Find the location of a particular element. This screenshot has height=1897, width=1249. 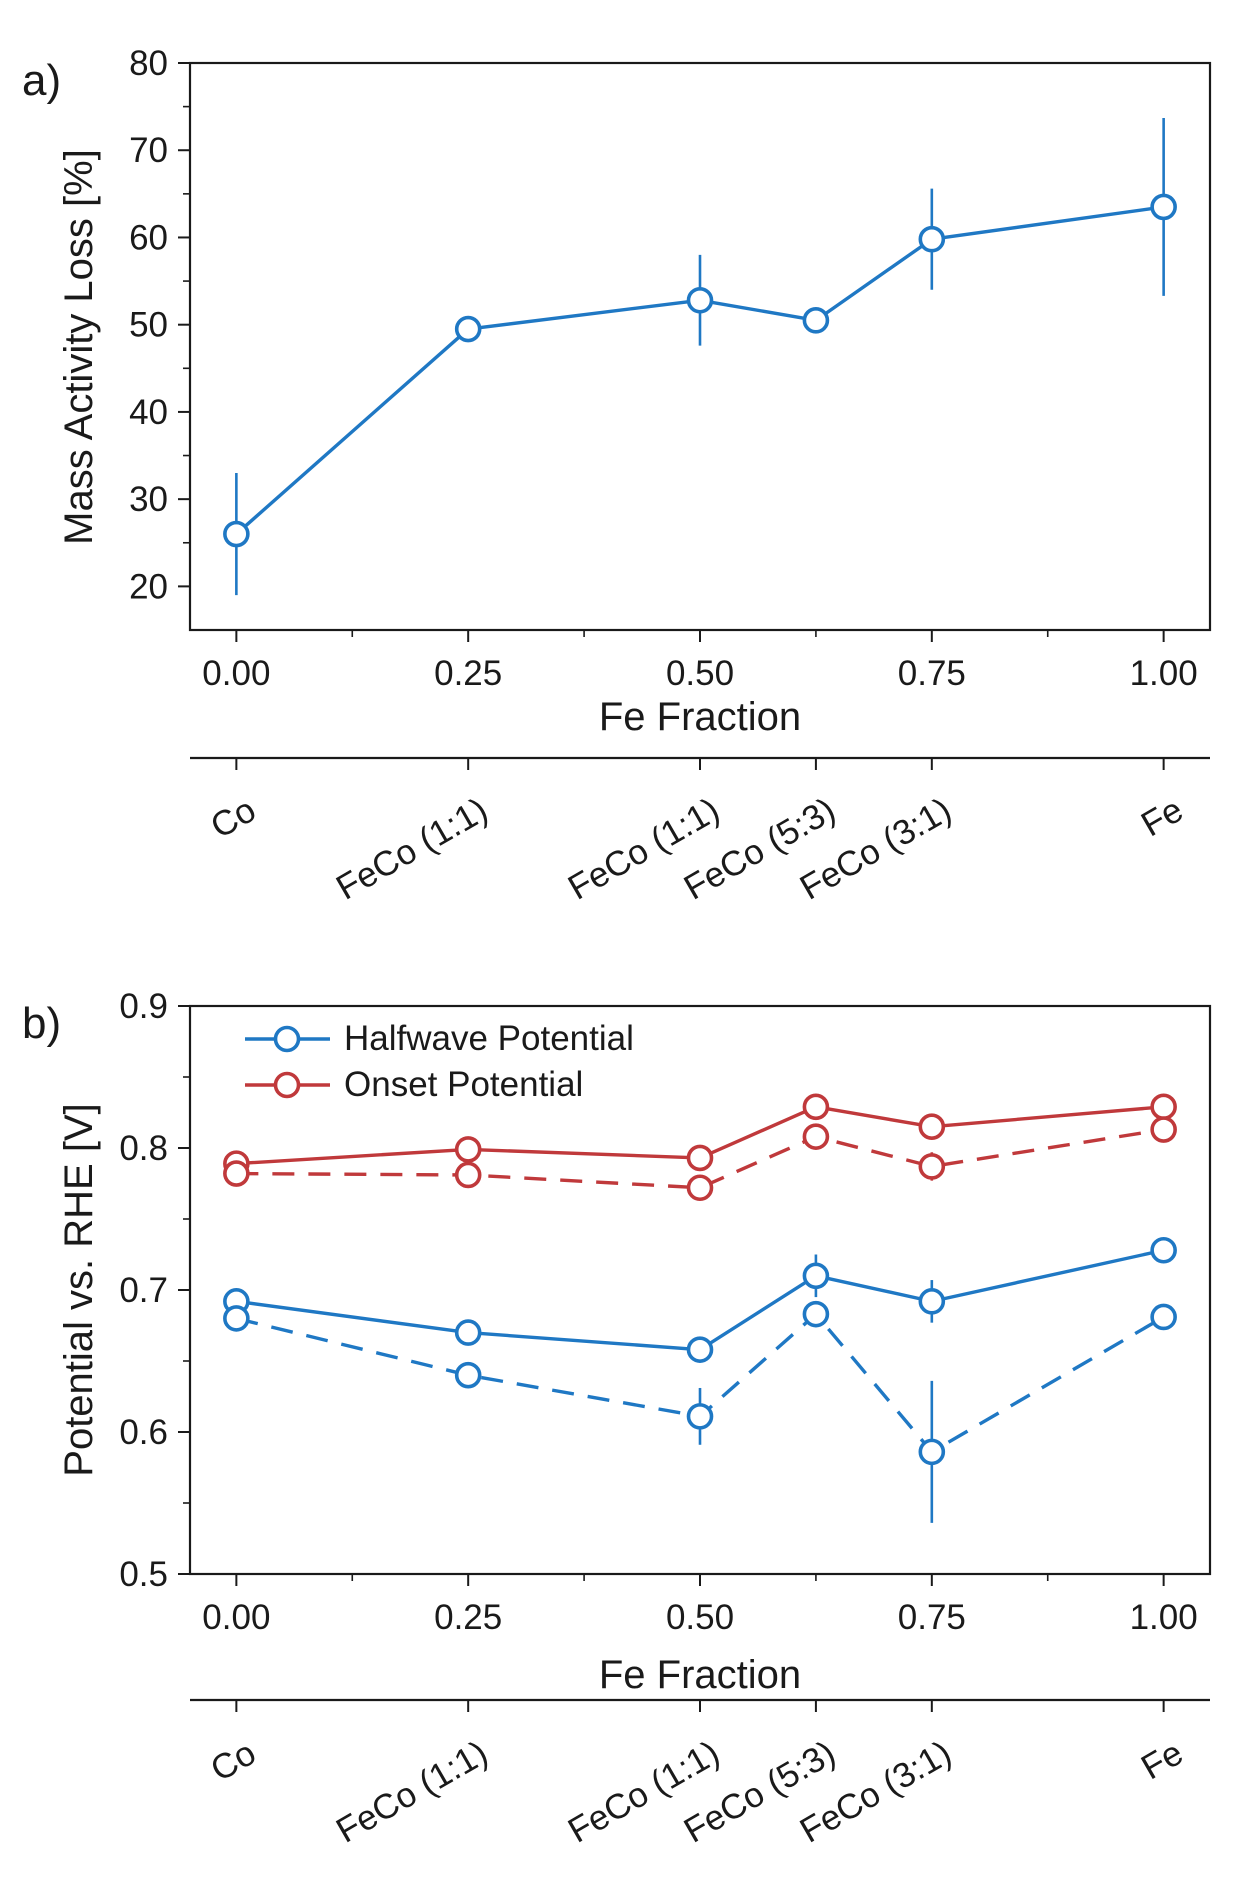

y-tick-label: 0.8 is located at coordinates (143, 1148).